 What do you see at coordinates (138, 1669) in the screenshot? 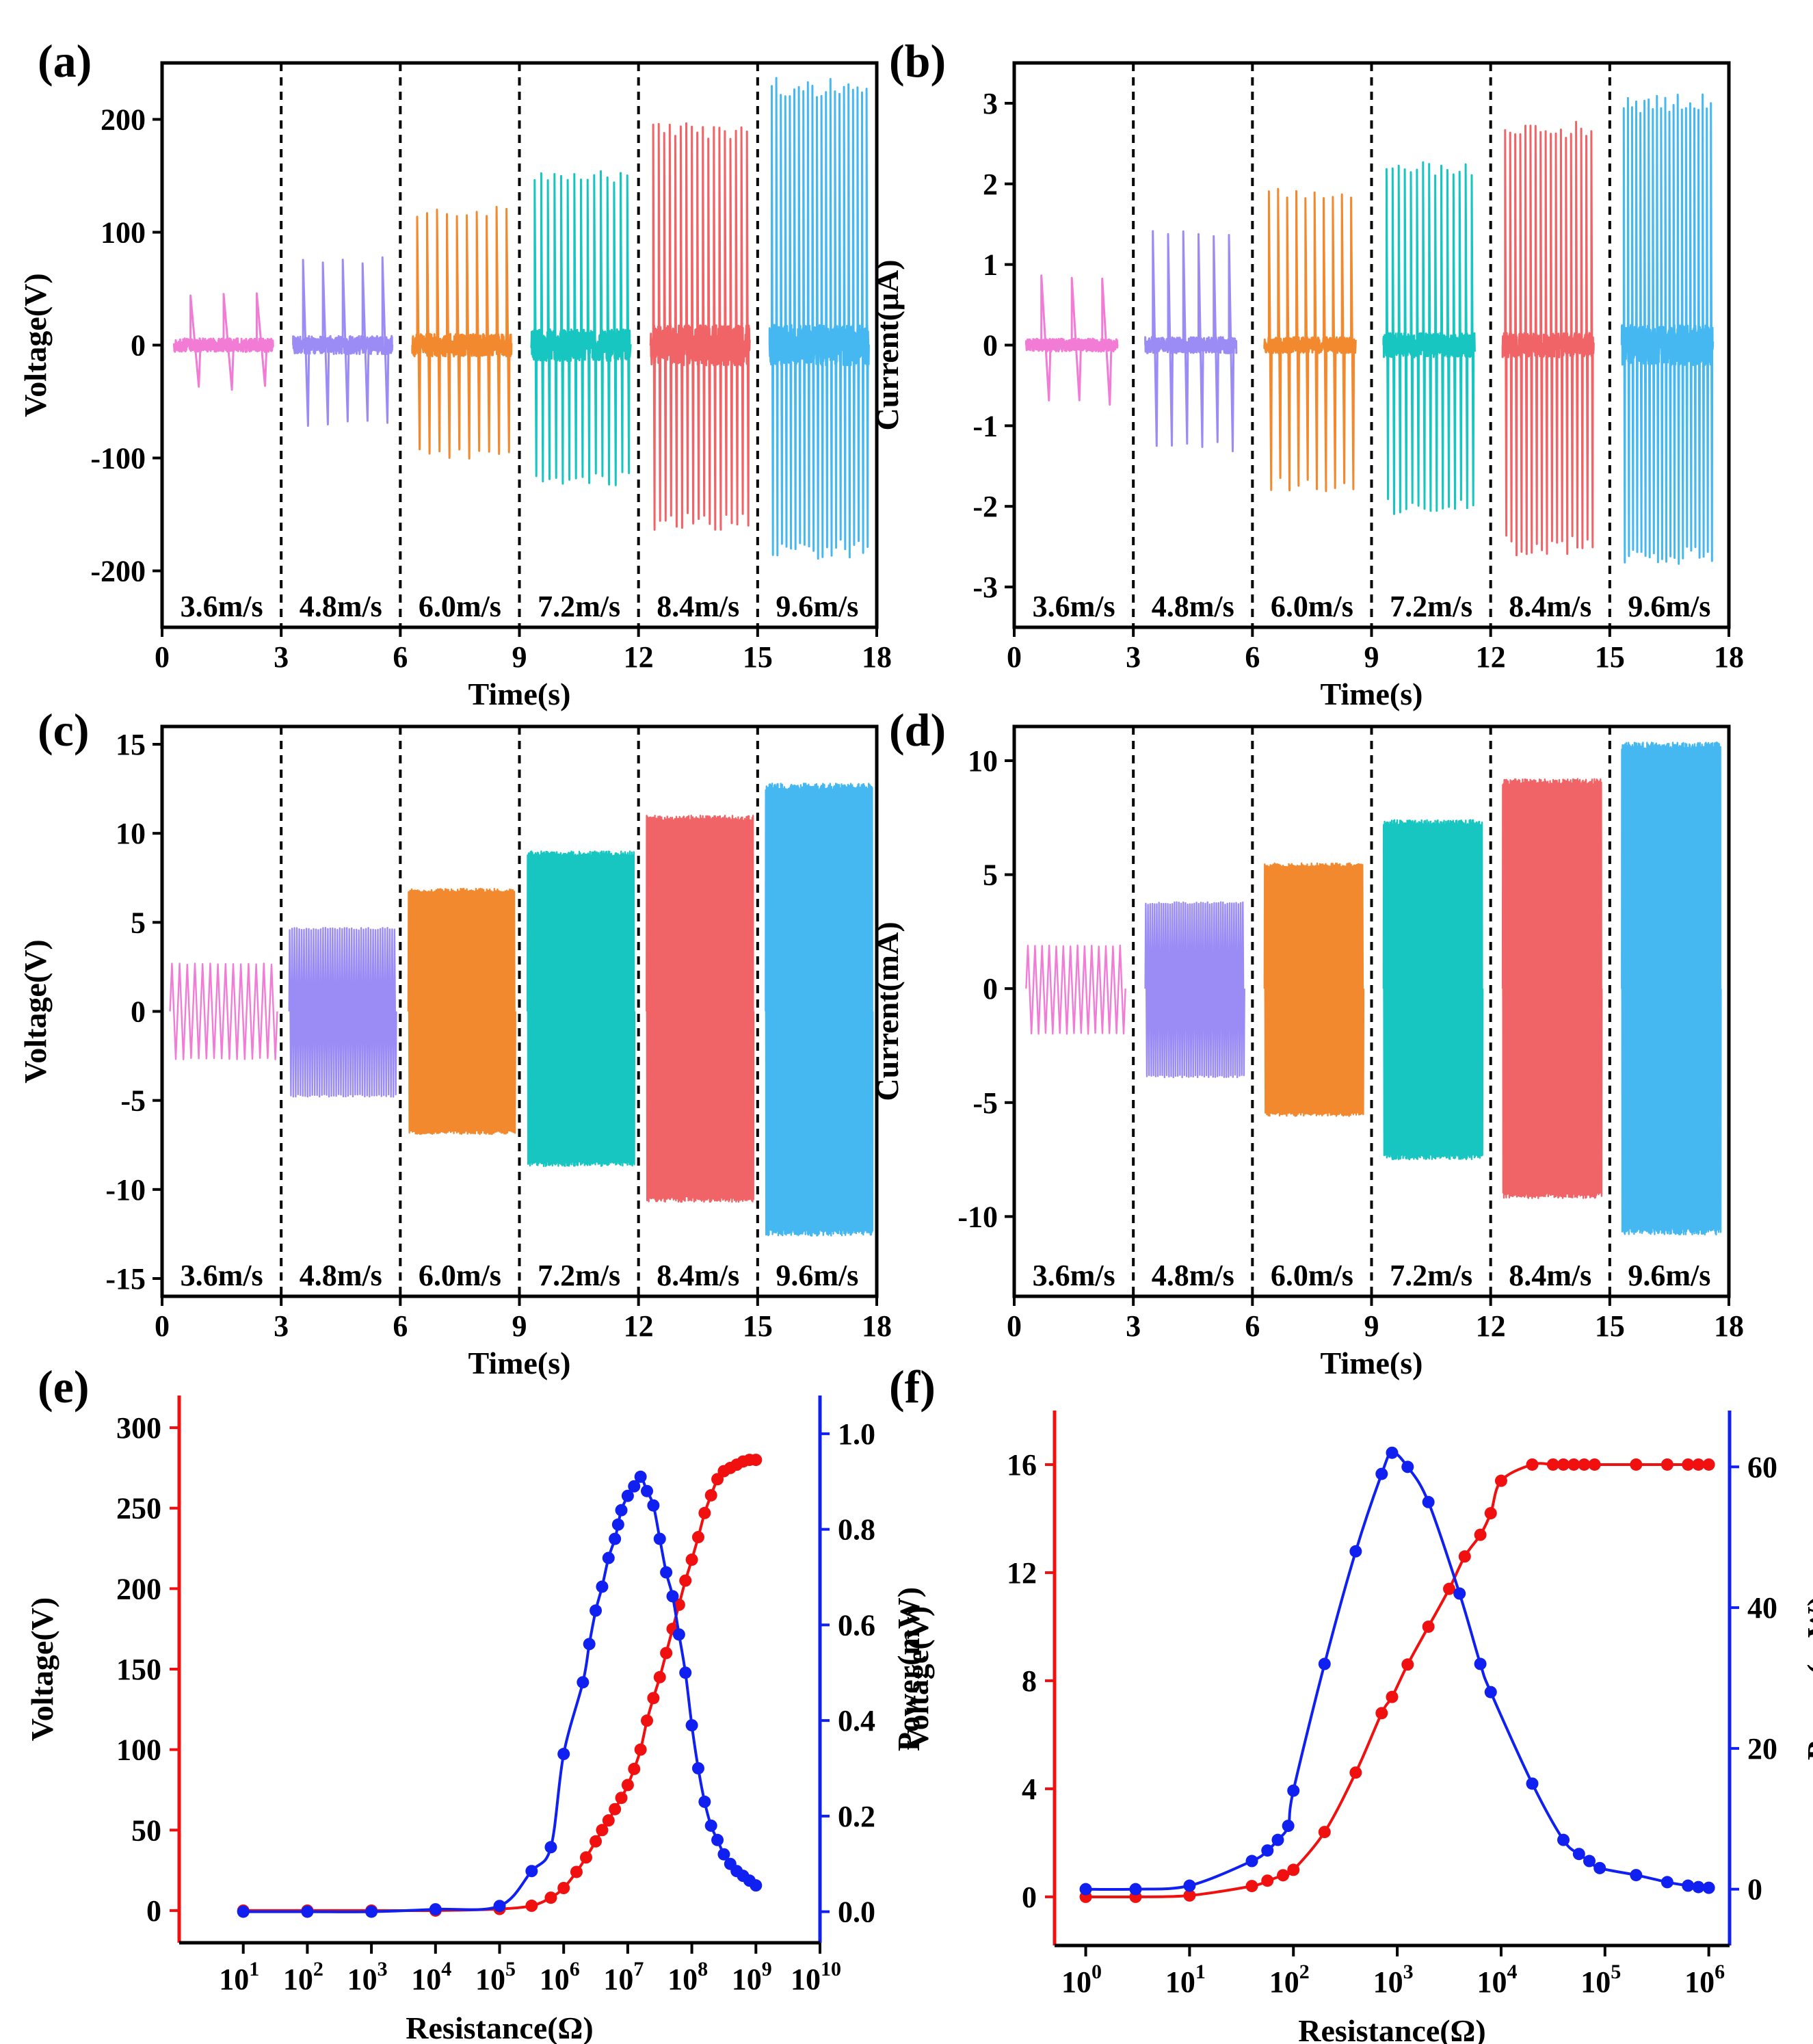
I see `y-left-tick-label-e-3: 150` at bounding box center [138, 1669].